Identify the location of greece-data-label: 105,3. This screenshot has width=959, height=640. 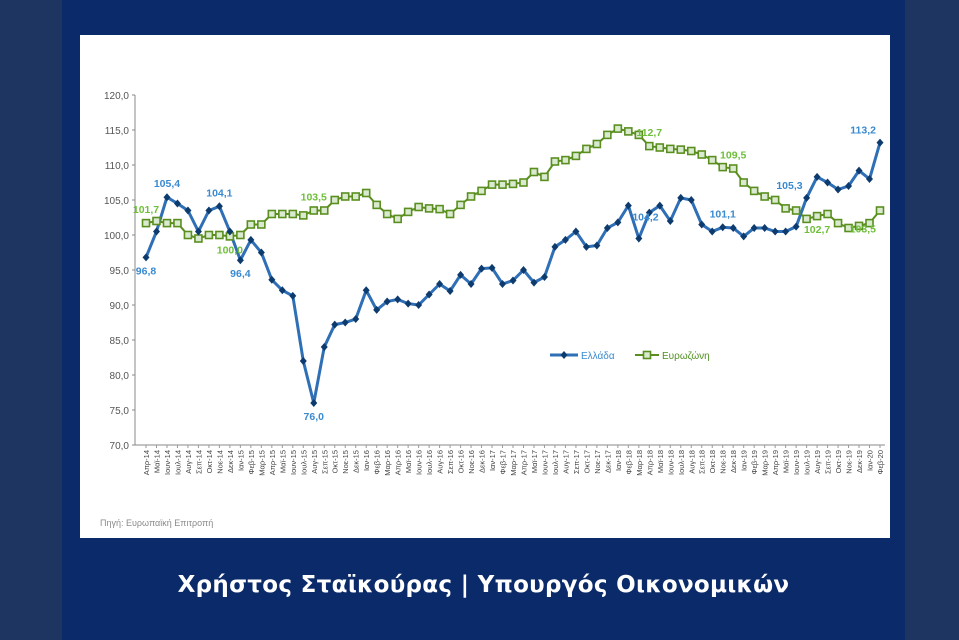
(789, 186).